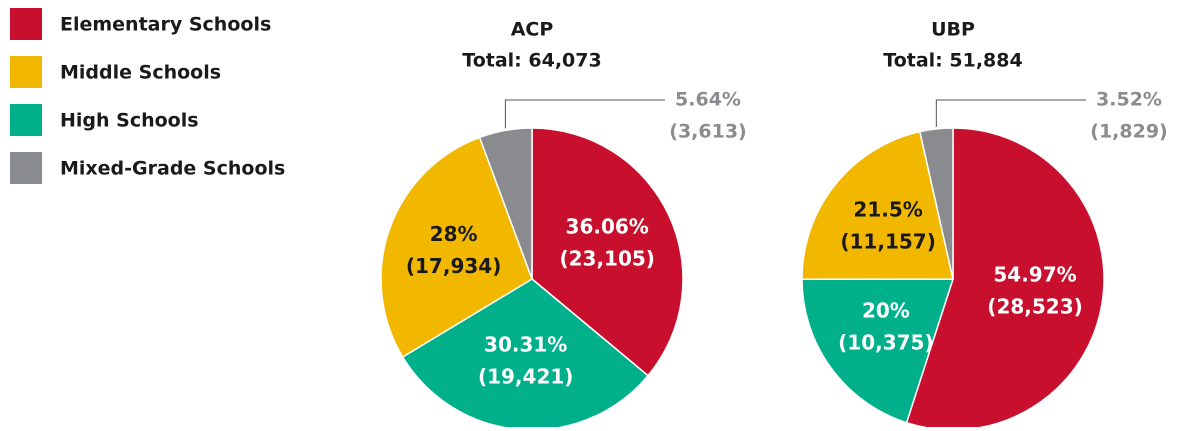  What do you see at coordinates (1128, 132) in the screenshot?
I see `count-label: (1,829)` at bounding box center [1128, 132].